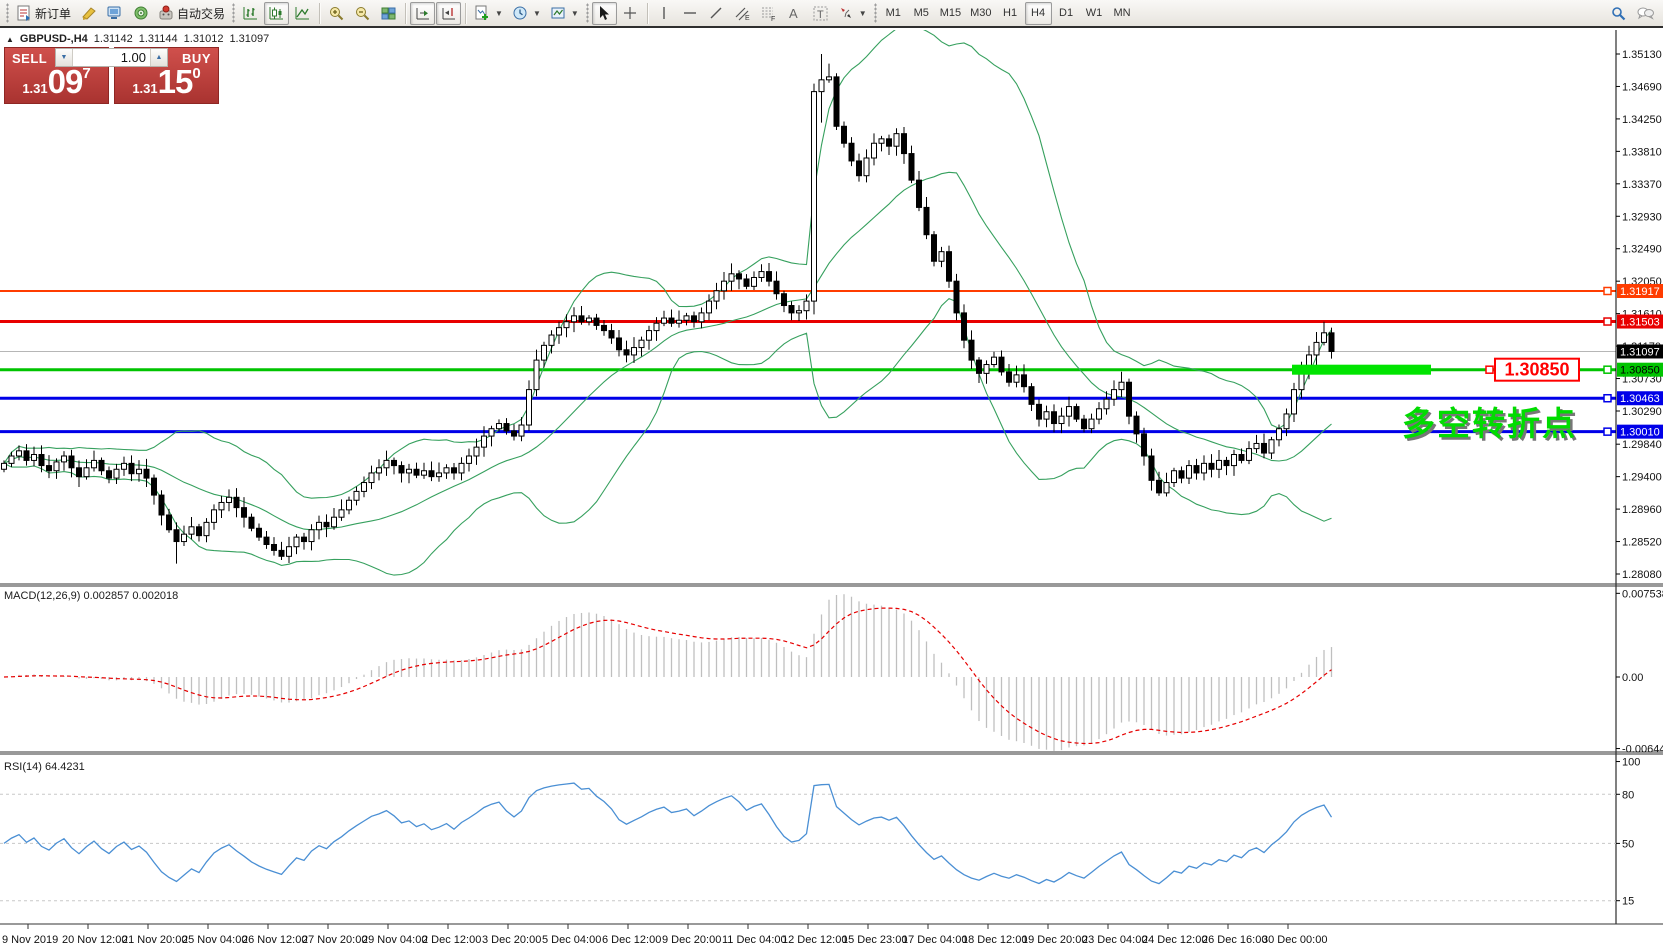 This screenshot has width=1663, height=951. I want to click on zoom-out-button, so click(362, 13).